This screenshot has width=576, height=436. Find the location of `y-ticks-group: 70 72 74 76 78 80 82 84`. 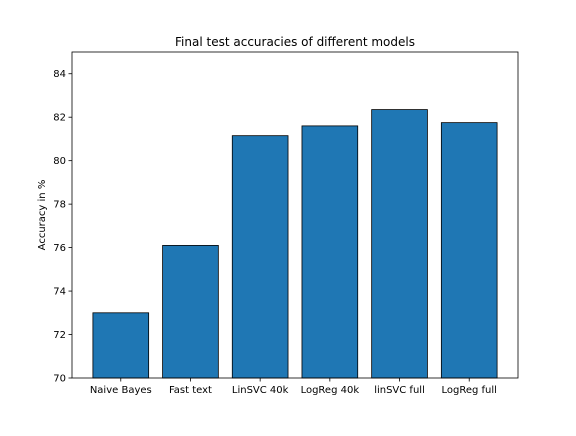

y-ticks-group: 70 72 74 76 78 80 82 84 is located at coordinates (62, 227).